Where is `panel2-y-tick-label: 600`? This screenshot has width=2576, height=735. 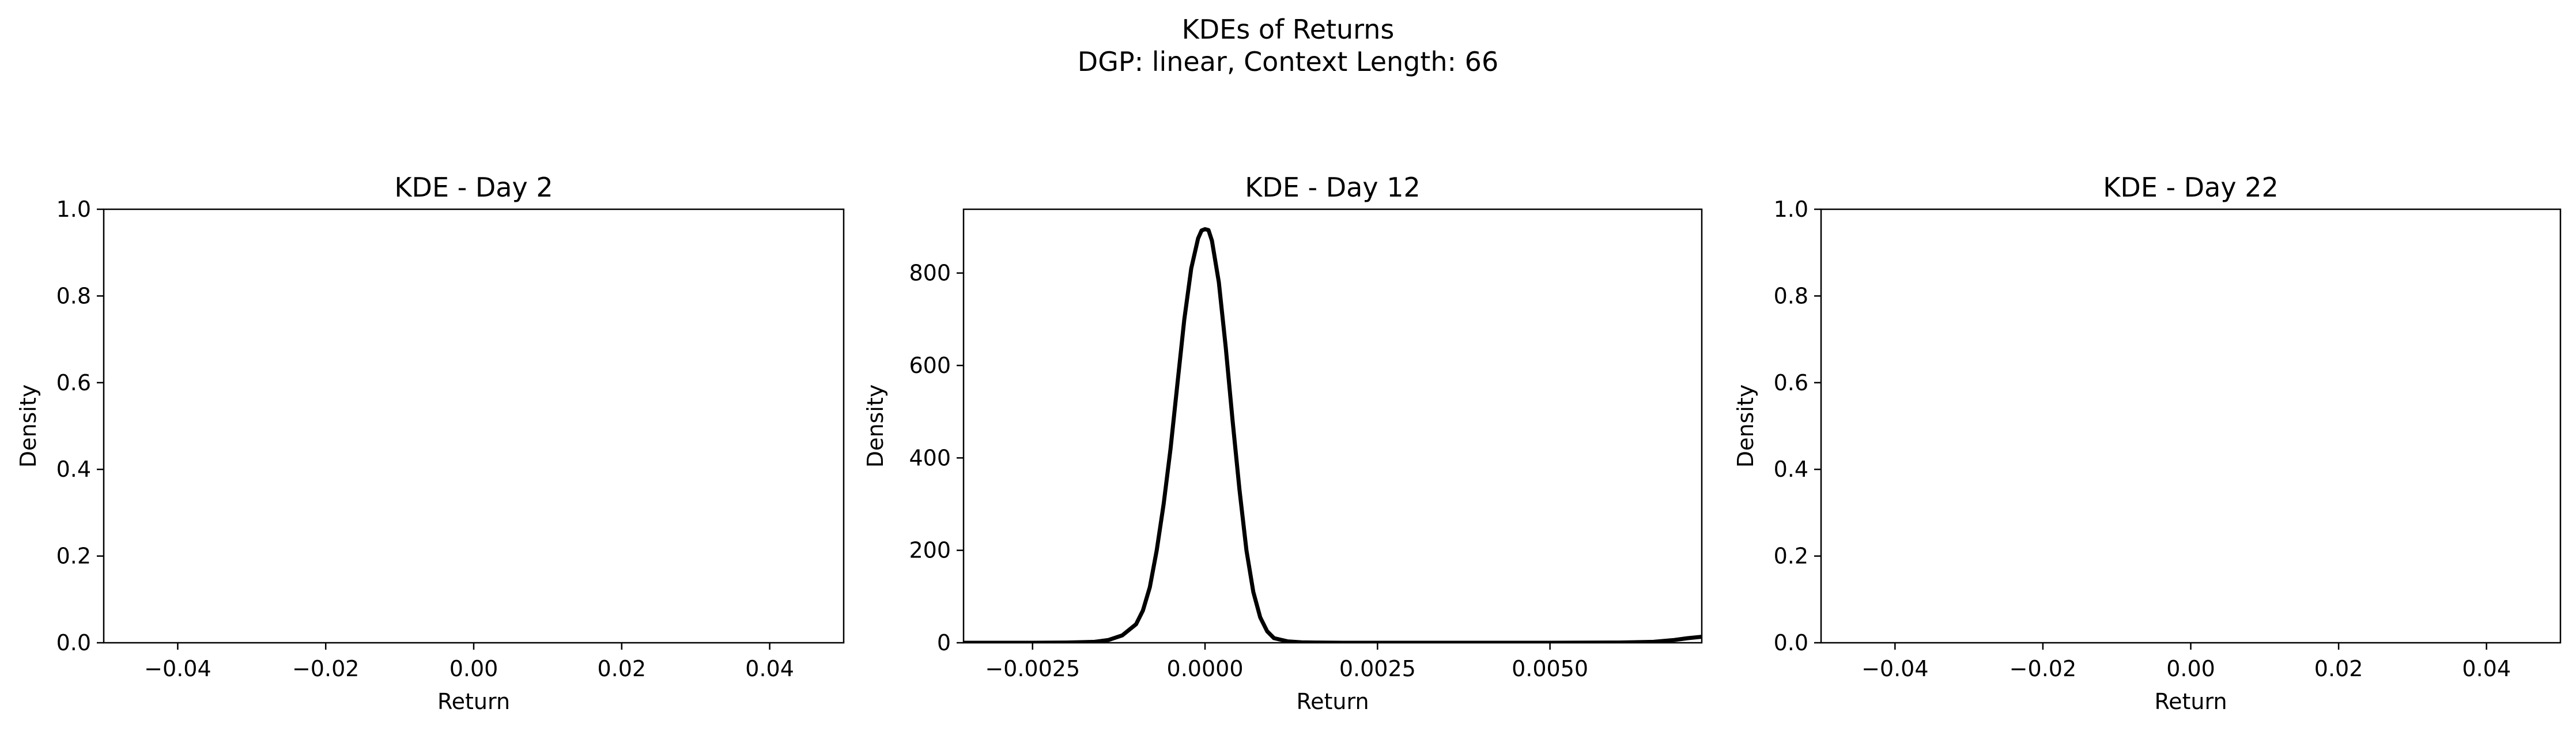
panel2-y-tick-label: 600 is located at coordinates (930, 365).